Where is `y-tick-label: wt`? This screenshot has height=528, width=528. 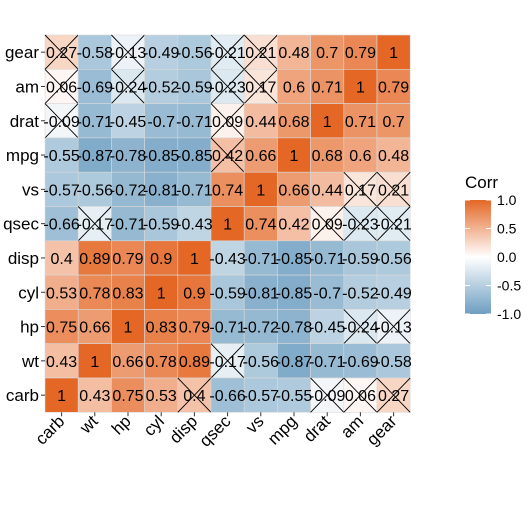 y-tick-label: wt is located at coordinates (30, 361).